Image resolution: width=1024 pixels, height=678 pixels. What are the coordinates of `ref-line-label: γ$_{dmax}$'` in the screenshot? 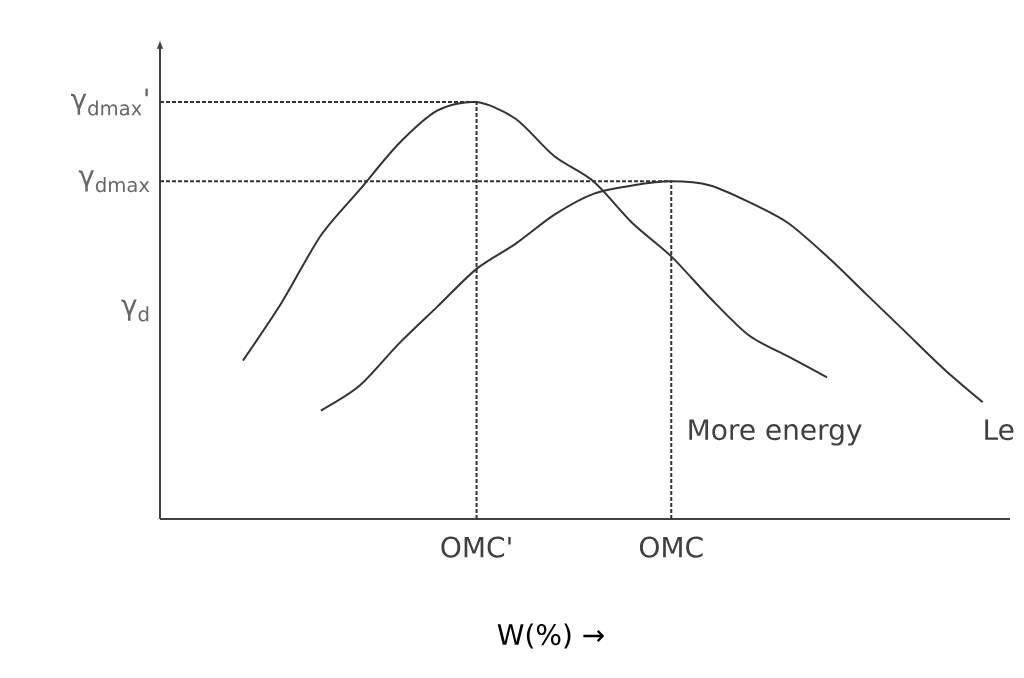 It's located at (109, 102).